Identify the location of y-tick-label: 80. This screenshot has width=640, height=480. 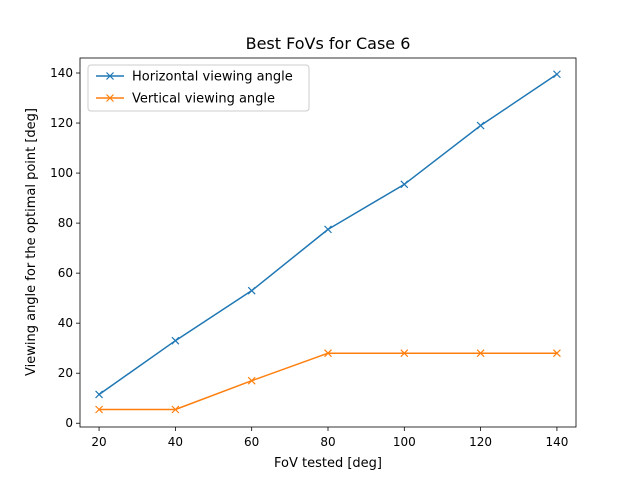
(65, 223).